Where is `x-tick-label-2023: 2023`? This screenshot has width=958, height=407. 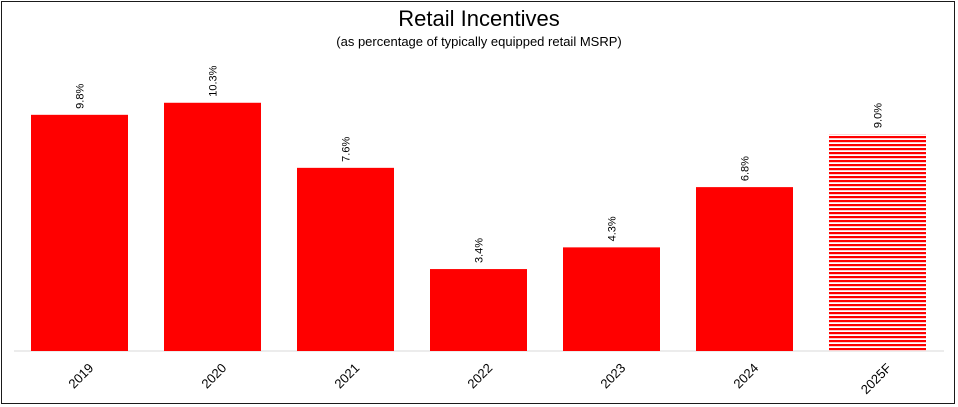 x-tick-label-2023: 2023 is located at coordinates (612, 375).